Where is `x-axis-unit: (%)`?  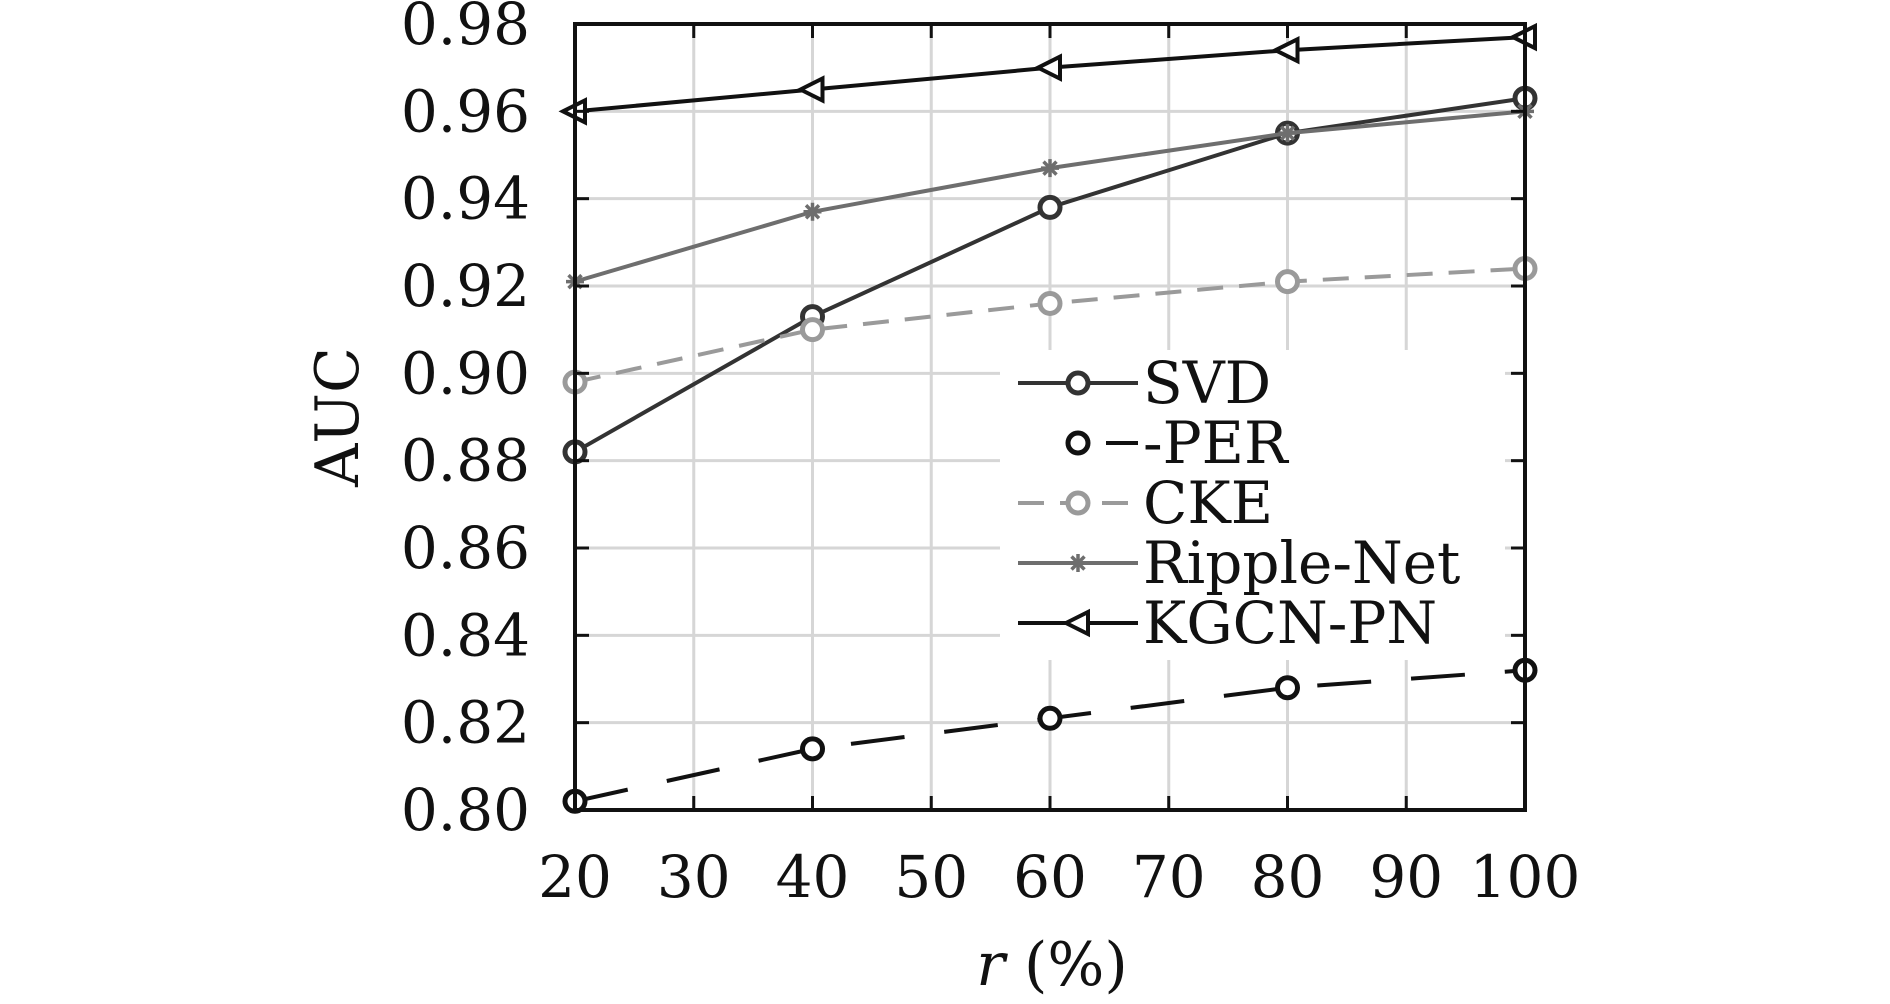 x-axis-unit: (%) is located at coordinates (1066, 964).